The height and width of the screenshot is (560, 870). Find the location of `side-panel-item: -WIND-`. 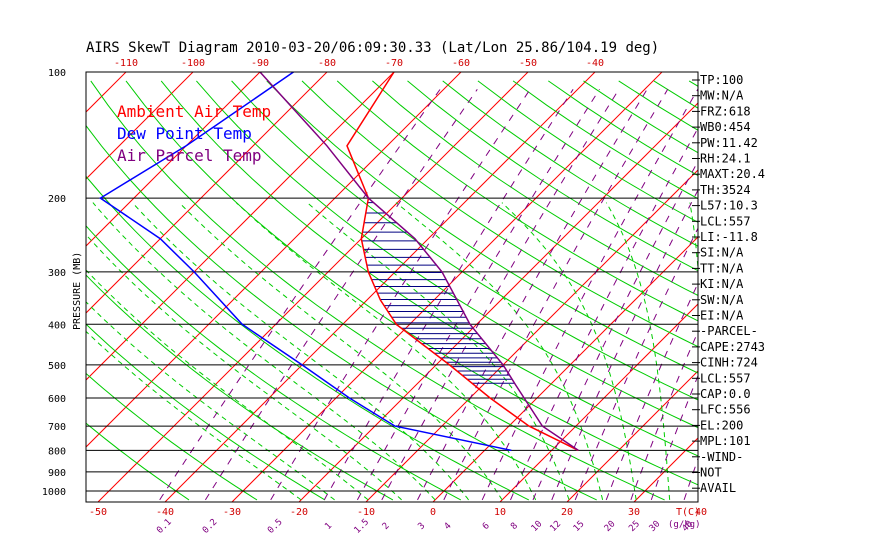

side-panel-item: -WIND- is located at coordinates (721, 457).